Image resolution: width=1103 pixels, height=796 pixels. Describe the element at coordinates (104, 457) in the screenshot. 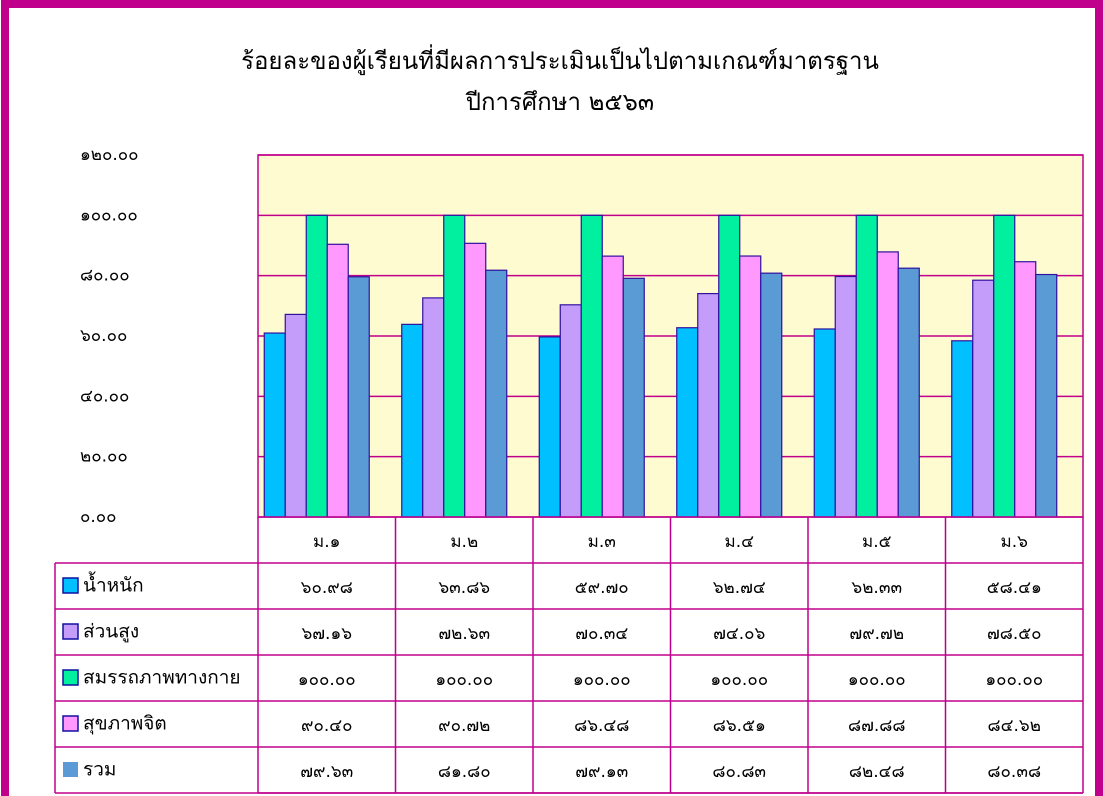

I see `y-tick-label: ๒๐.๐๐` at that location.